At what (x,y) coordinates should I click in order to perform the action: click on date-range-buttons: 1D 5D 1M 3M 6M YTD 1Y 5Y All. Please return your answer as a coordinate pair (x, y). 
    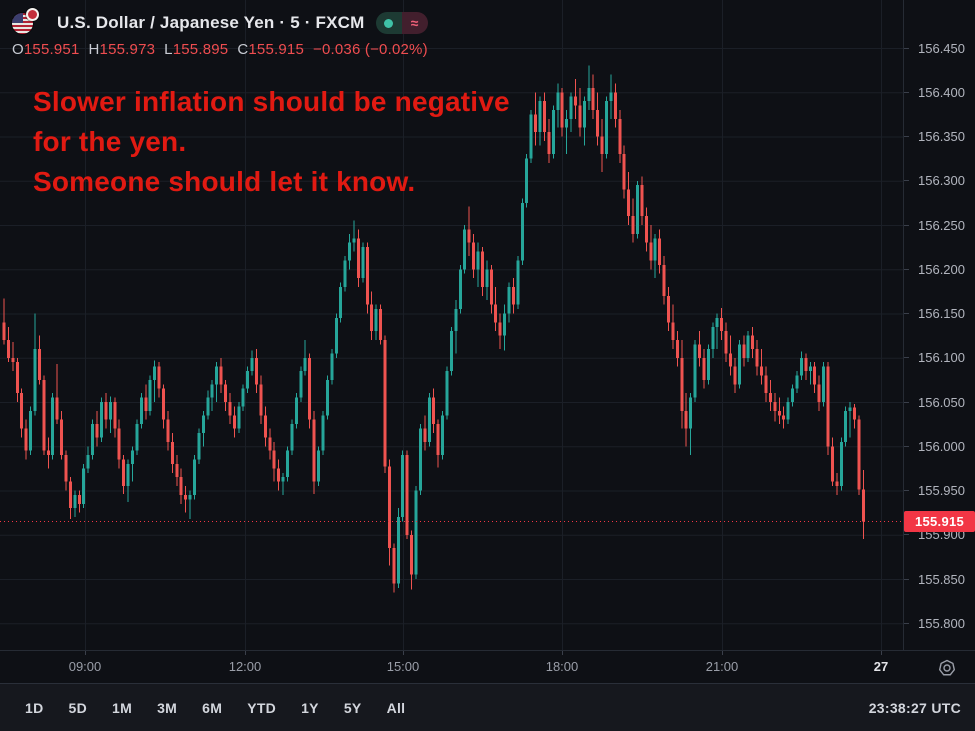
    Looking at the image, I should click on (215, 708).